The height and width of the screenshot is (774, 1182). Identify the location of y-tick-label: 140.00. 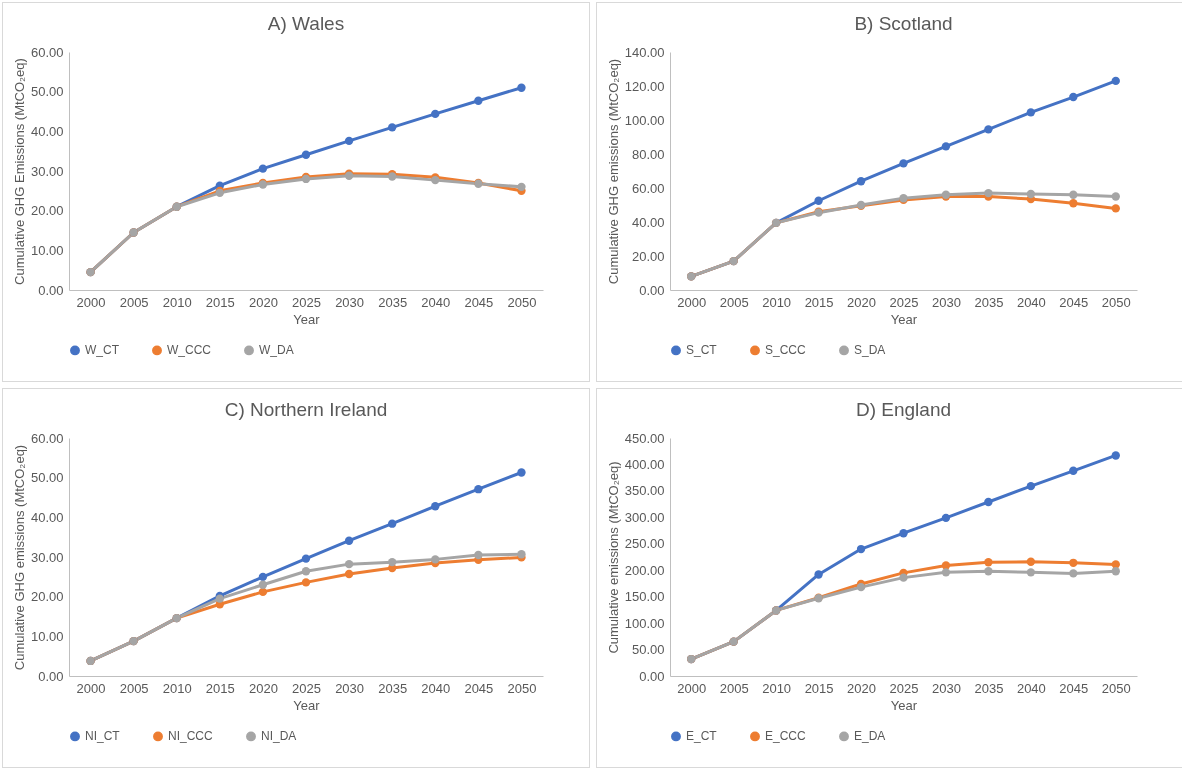
(644, 52).